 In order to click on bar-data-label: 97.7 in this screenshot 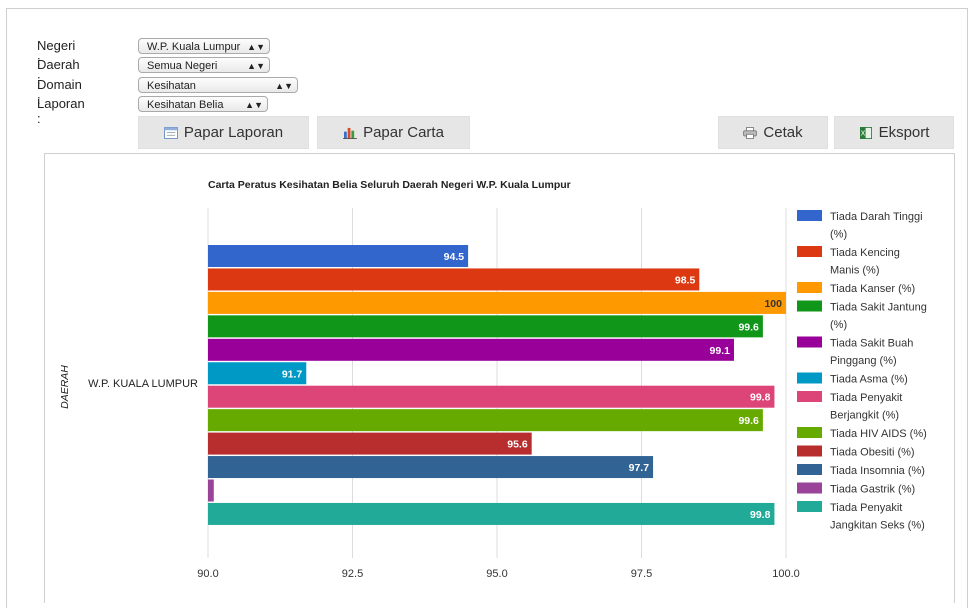, I will do `click(639, 468)`.